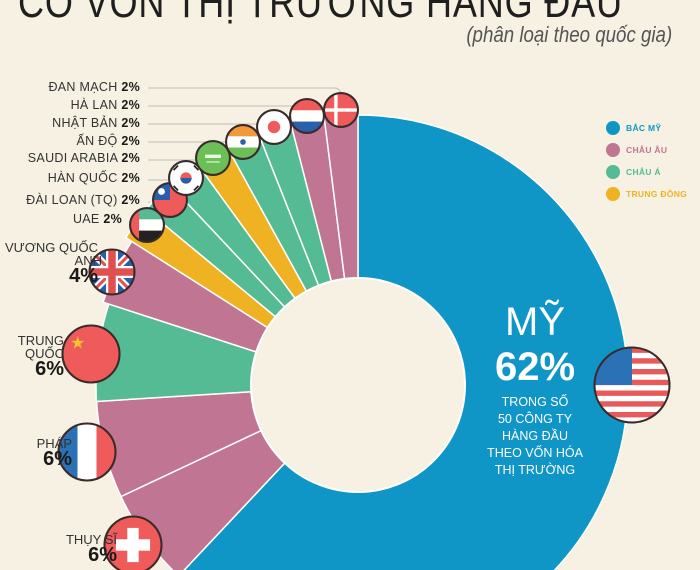  What do you see at coordinates (646, 150) in the screenshot?
I see `legend-item-europe: CHÂU ÂU` at bounding box center [646, 150].